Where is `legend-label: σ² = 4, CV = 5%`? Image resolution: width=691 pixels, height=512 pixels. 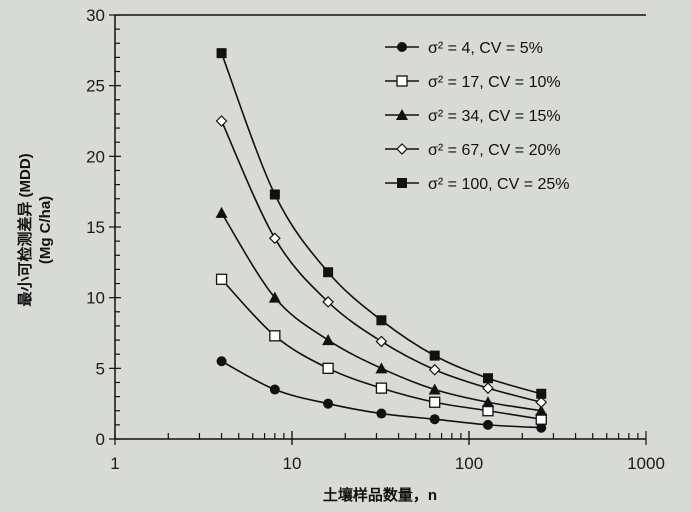 legend-label: σ² = 4, CV = 5% is located at coordinates (485, 48).